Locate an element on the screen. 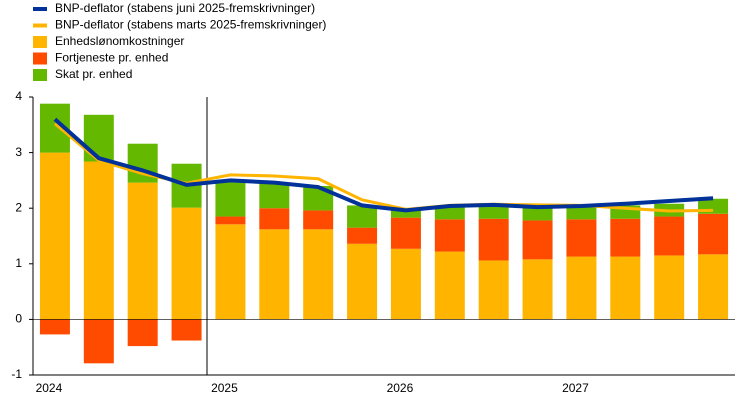 This screenshot has width=743, height=402. y-tick-label: 3 is located at coordinates (18, 152).